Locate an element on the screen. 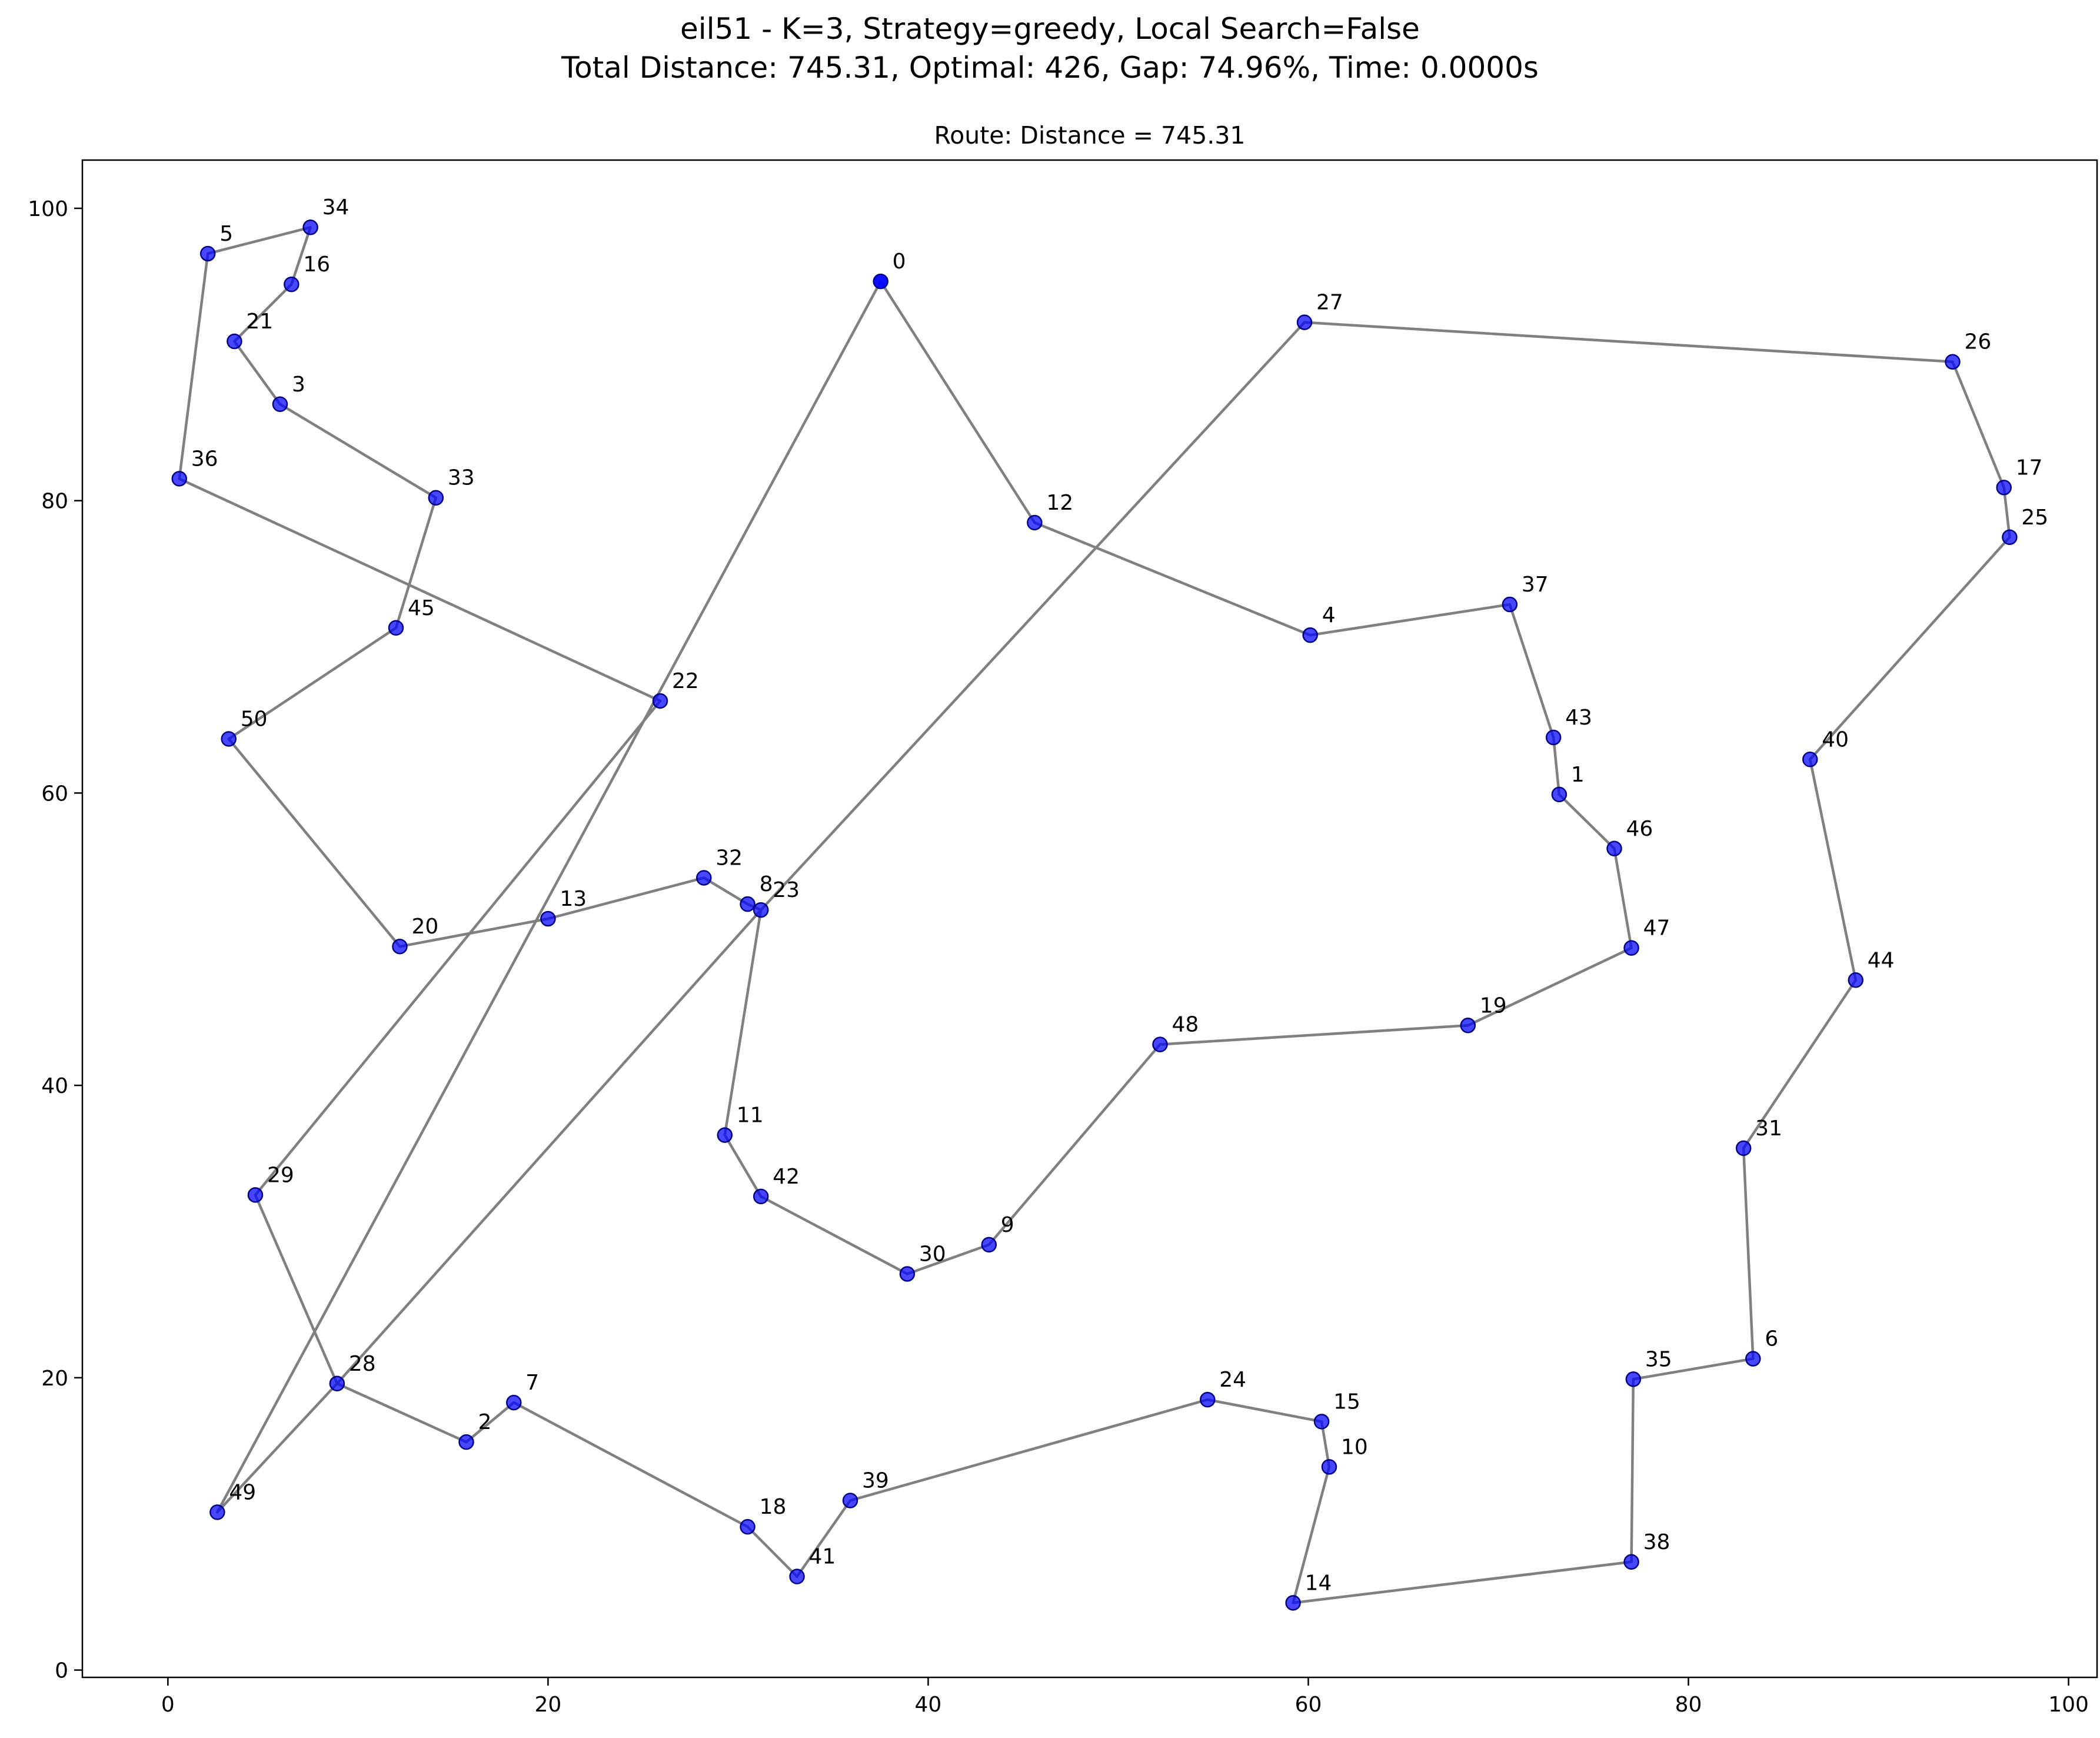 This screenshot has width=2100, height=1738. point-label: 24 is located at coordinates (1232, 1380).